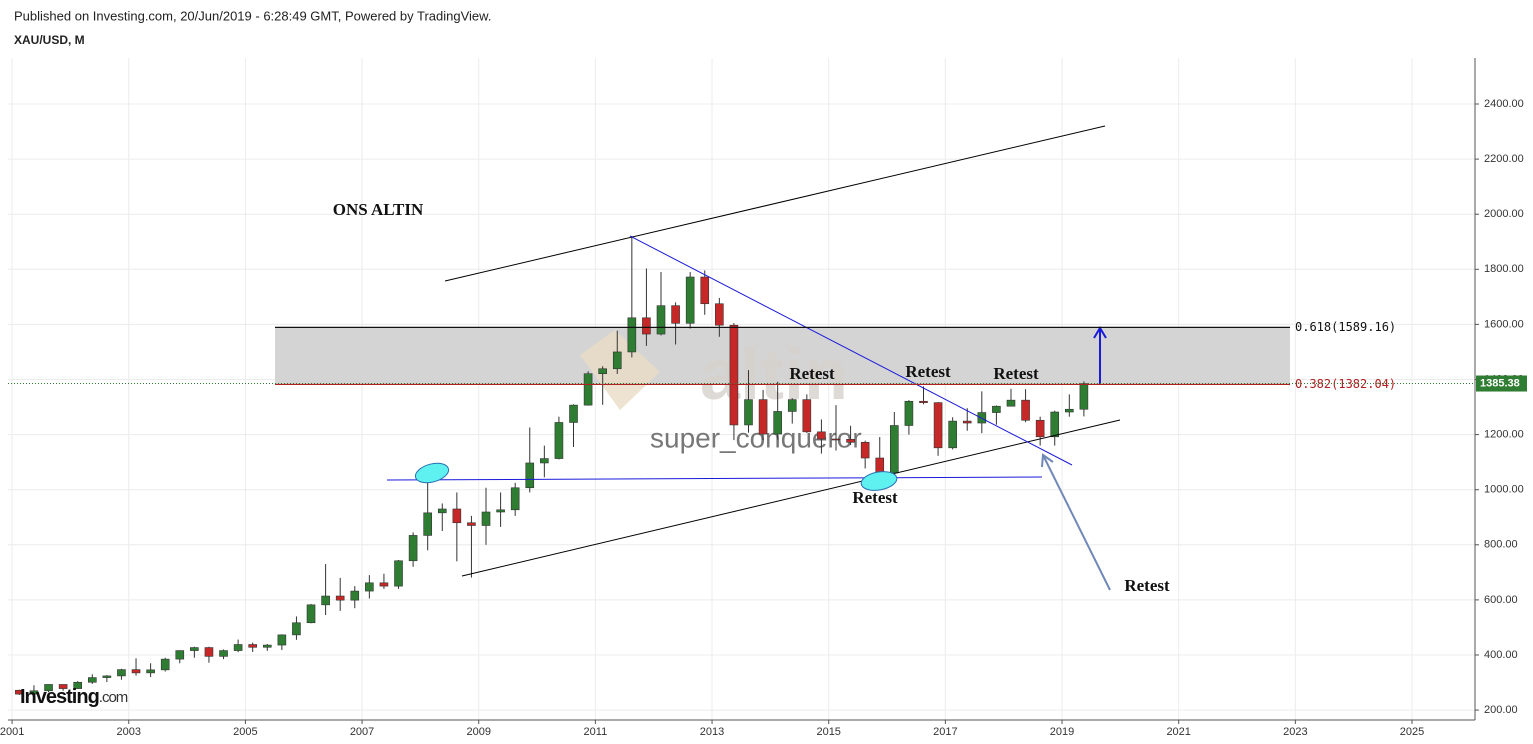 The width and height of the screenshot is (1533, 744). Describe the element at coordinates (1504, 104) in the screenshot. I see `y-tick-label: 2400.00` at that location.